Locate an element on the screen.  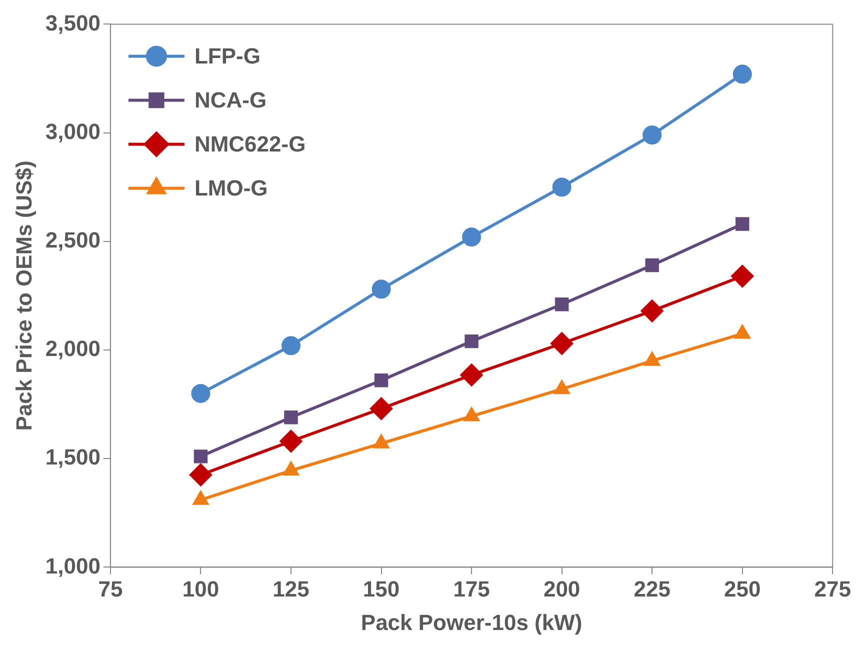
x-tick-label: 100 is located at coordinates (201, 589).